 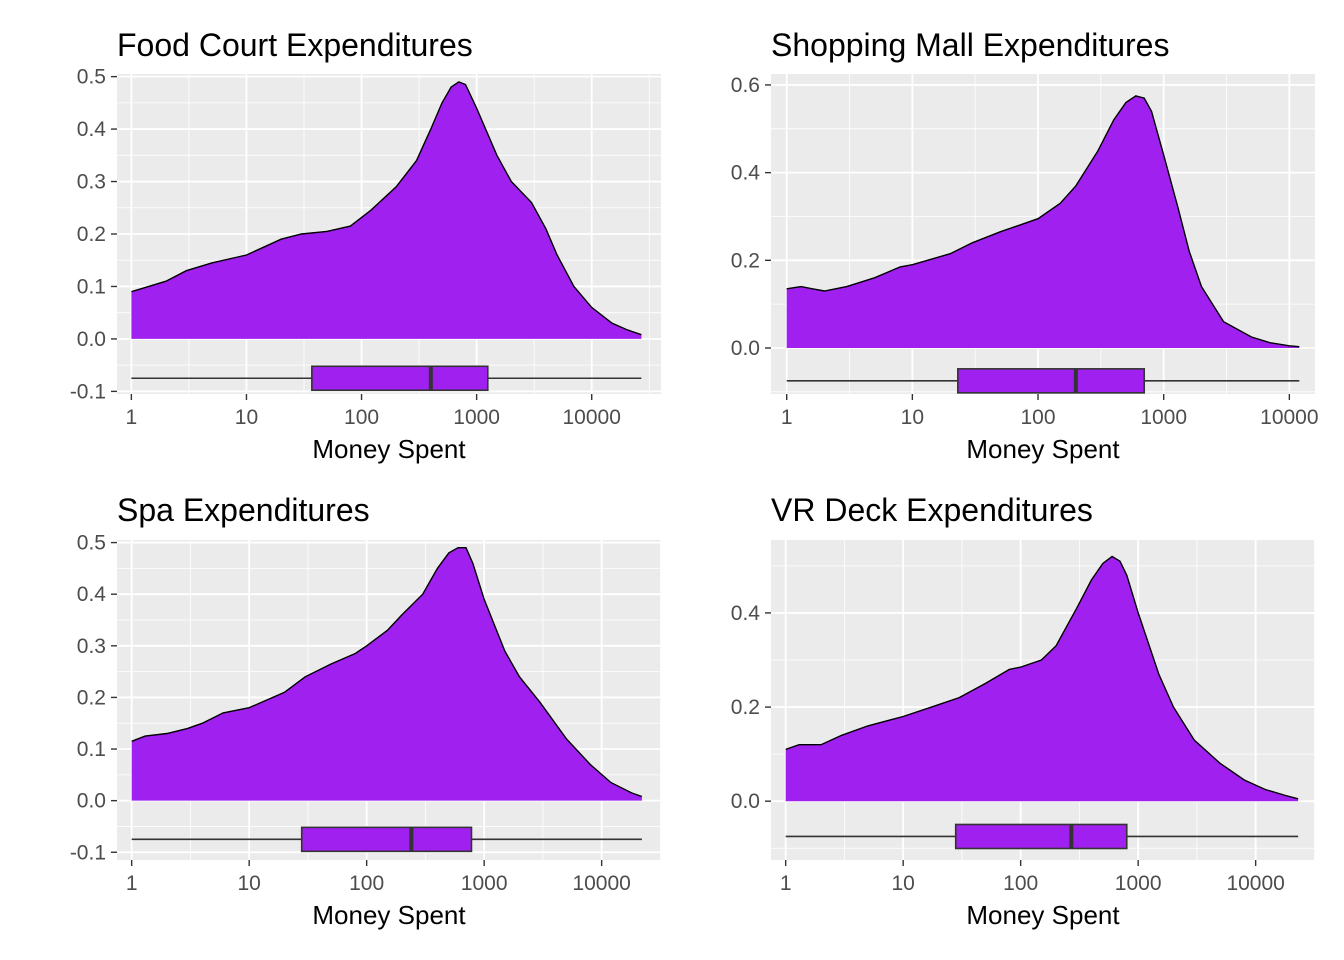 I want to click on chart-title: VR Deck Expenditures, so click(x=932, y=510).